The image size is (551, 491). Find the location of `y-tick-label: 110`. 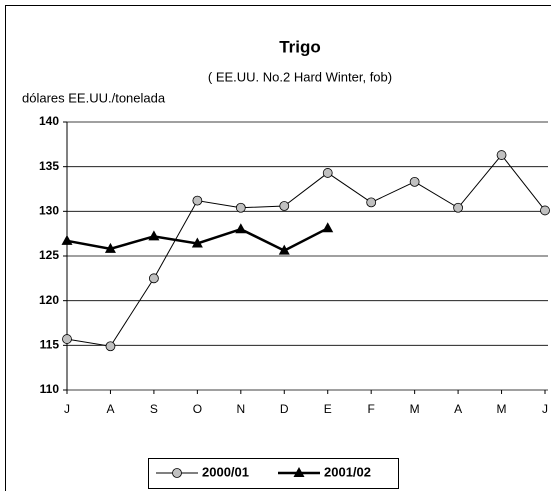

y-tick-label: 110 is located at coordinates (50, 389).